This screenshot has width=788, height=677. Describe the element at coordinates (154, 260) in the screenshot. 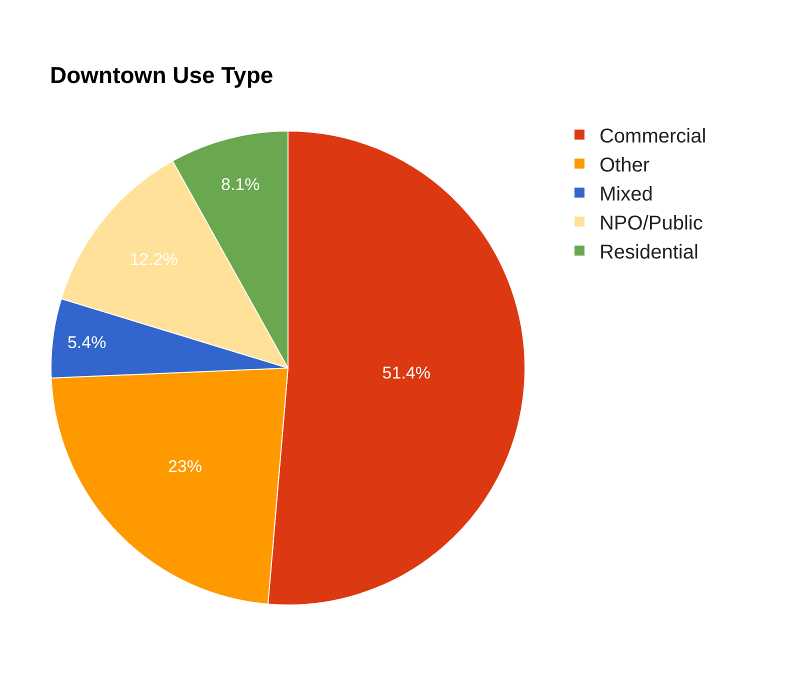

I see `data-label: 12.2%` at that location.